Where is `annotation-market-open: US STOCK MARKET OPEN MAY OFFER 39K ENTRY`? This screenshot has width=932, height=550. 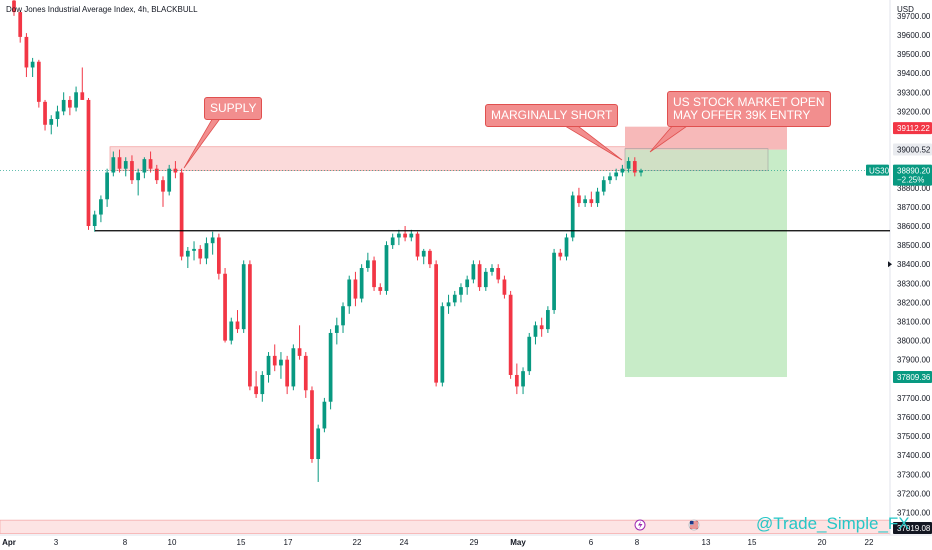
annotation-market-open: US STOCK MARKET OPEN MAY OFFER 39K ENTRY is located at coordinates (749, 109).